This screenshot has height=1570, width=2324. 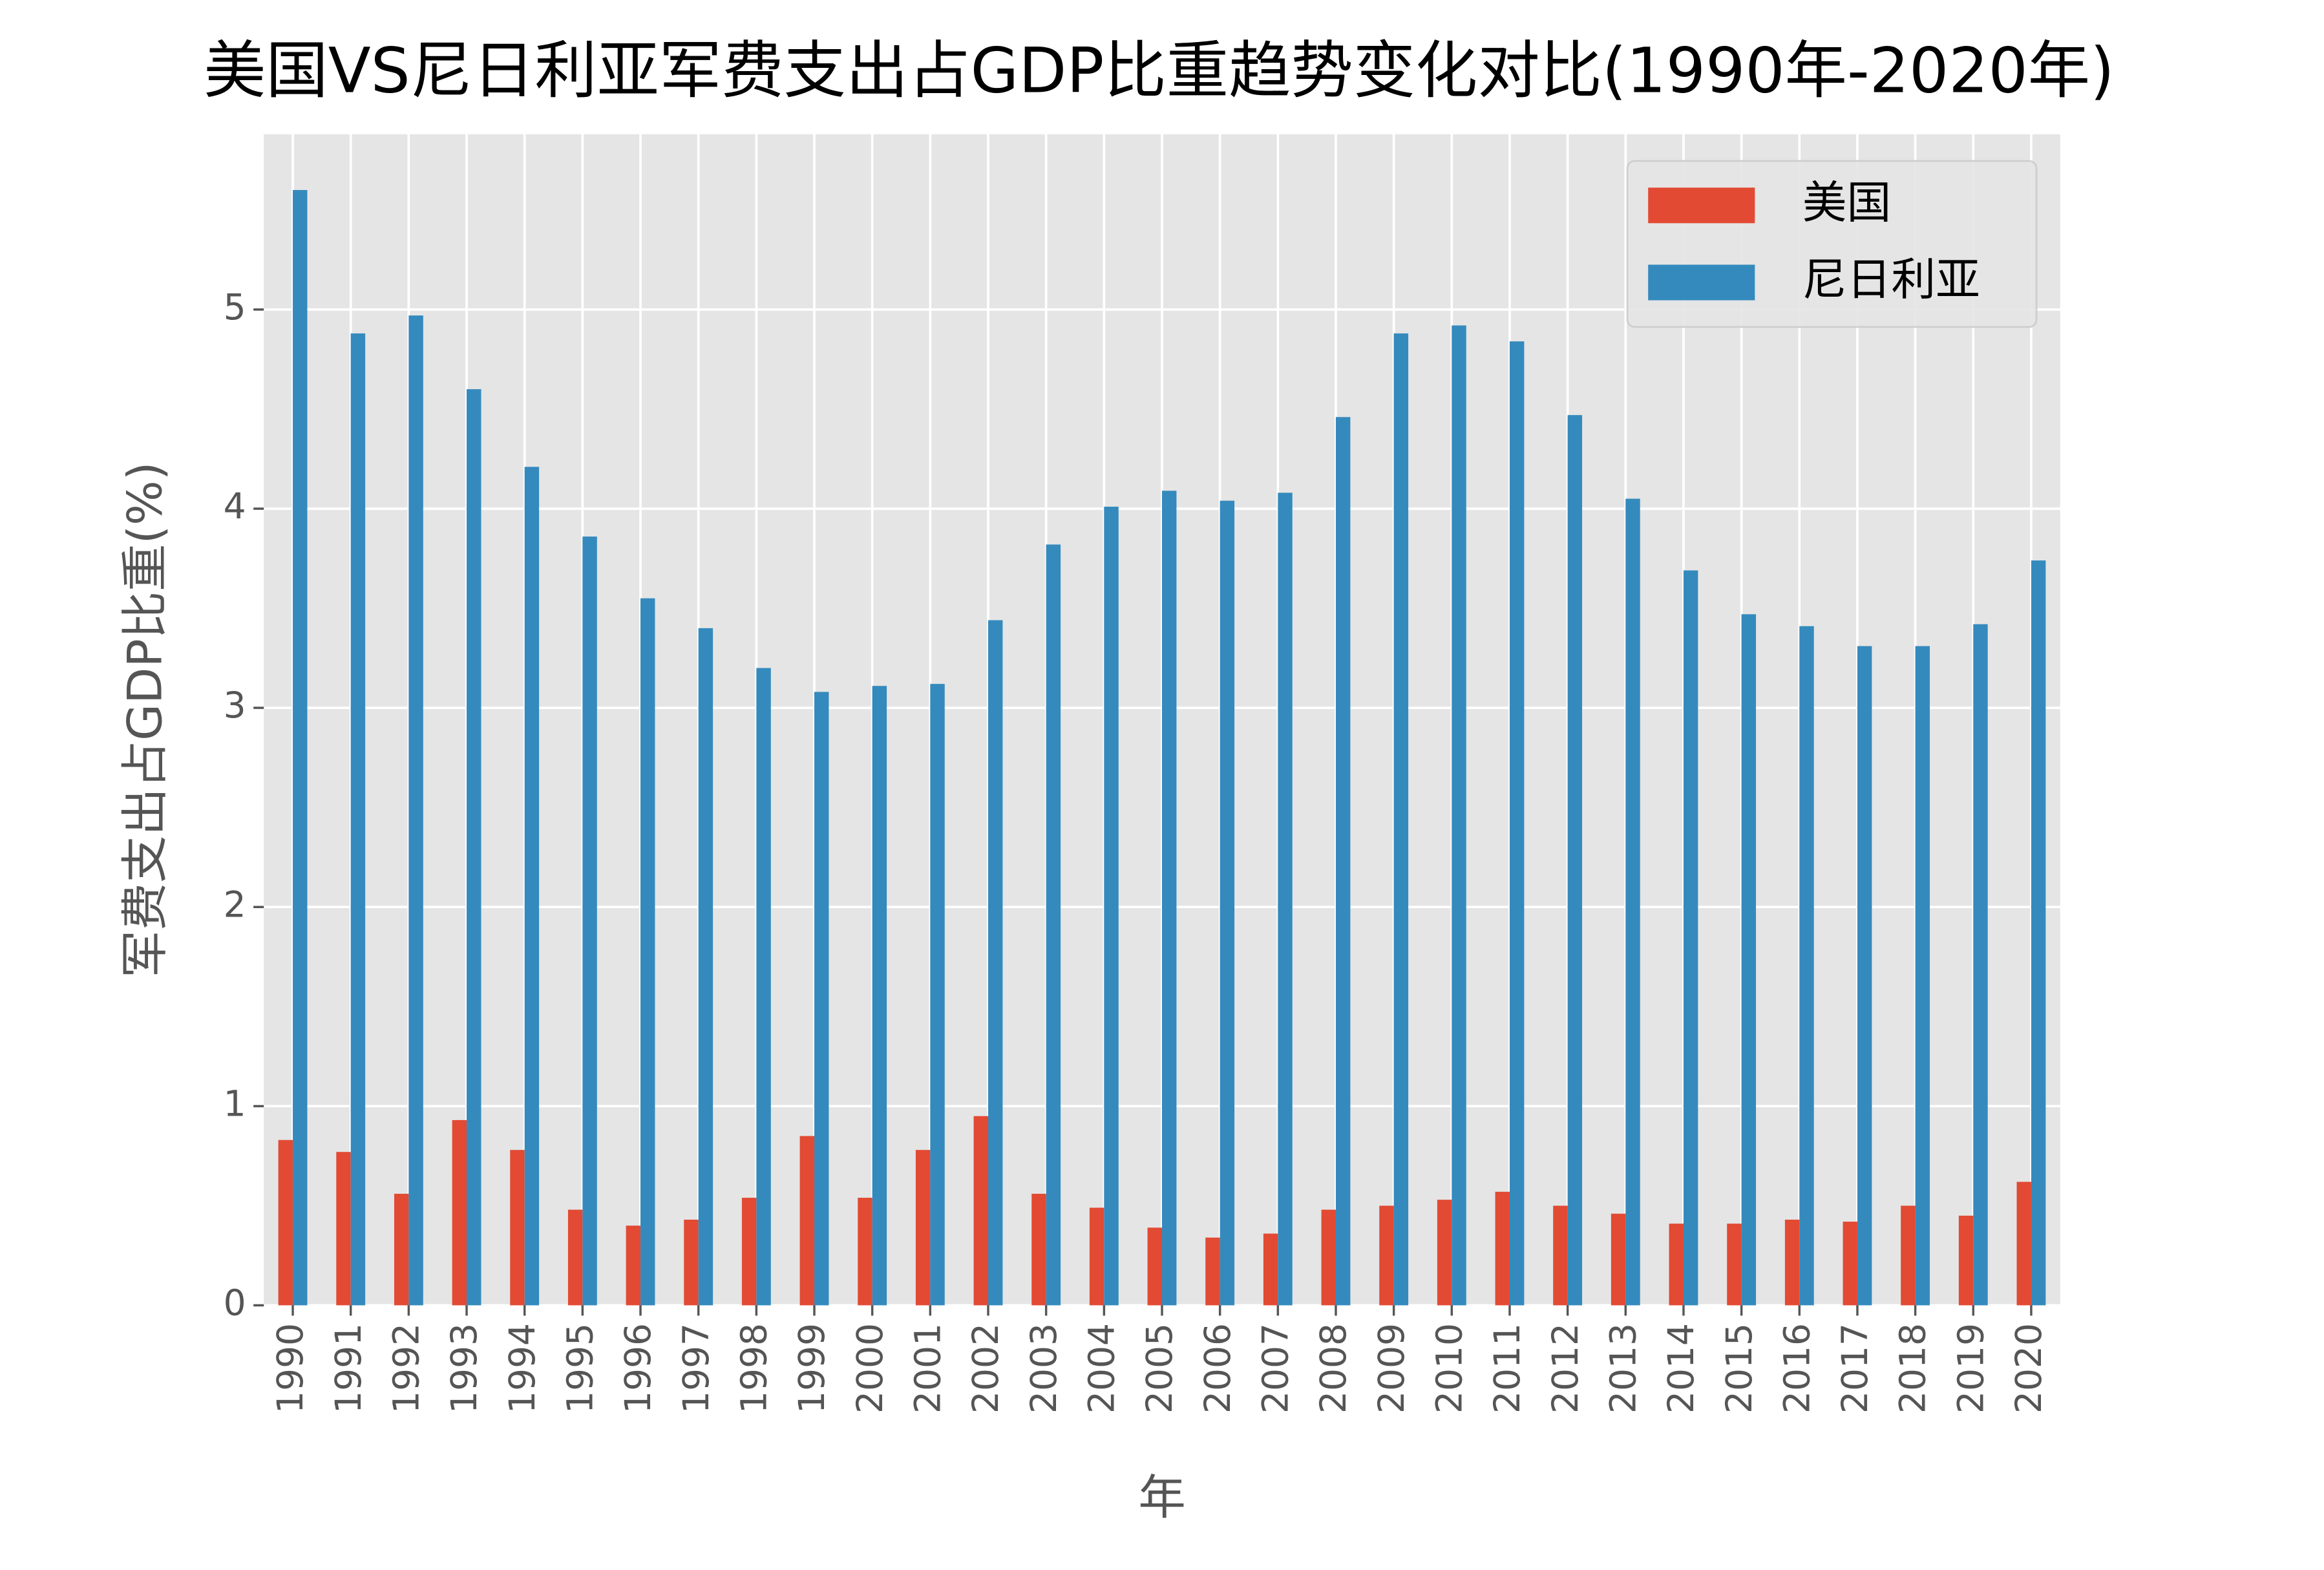 What do you see at coordinates (927, 1368) in the screenshot?
I see `x-tick-label: 2001` at bounding box center [927, 1368].